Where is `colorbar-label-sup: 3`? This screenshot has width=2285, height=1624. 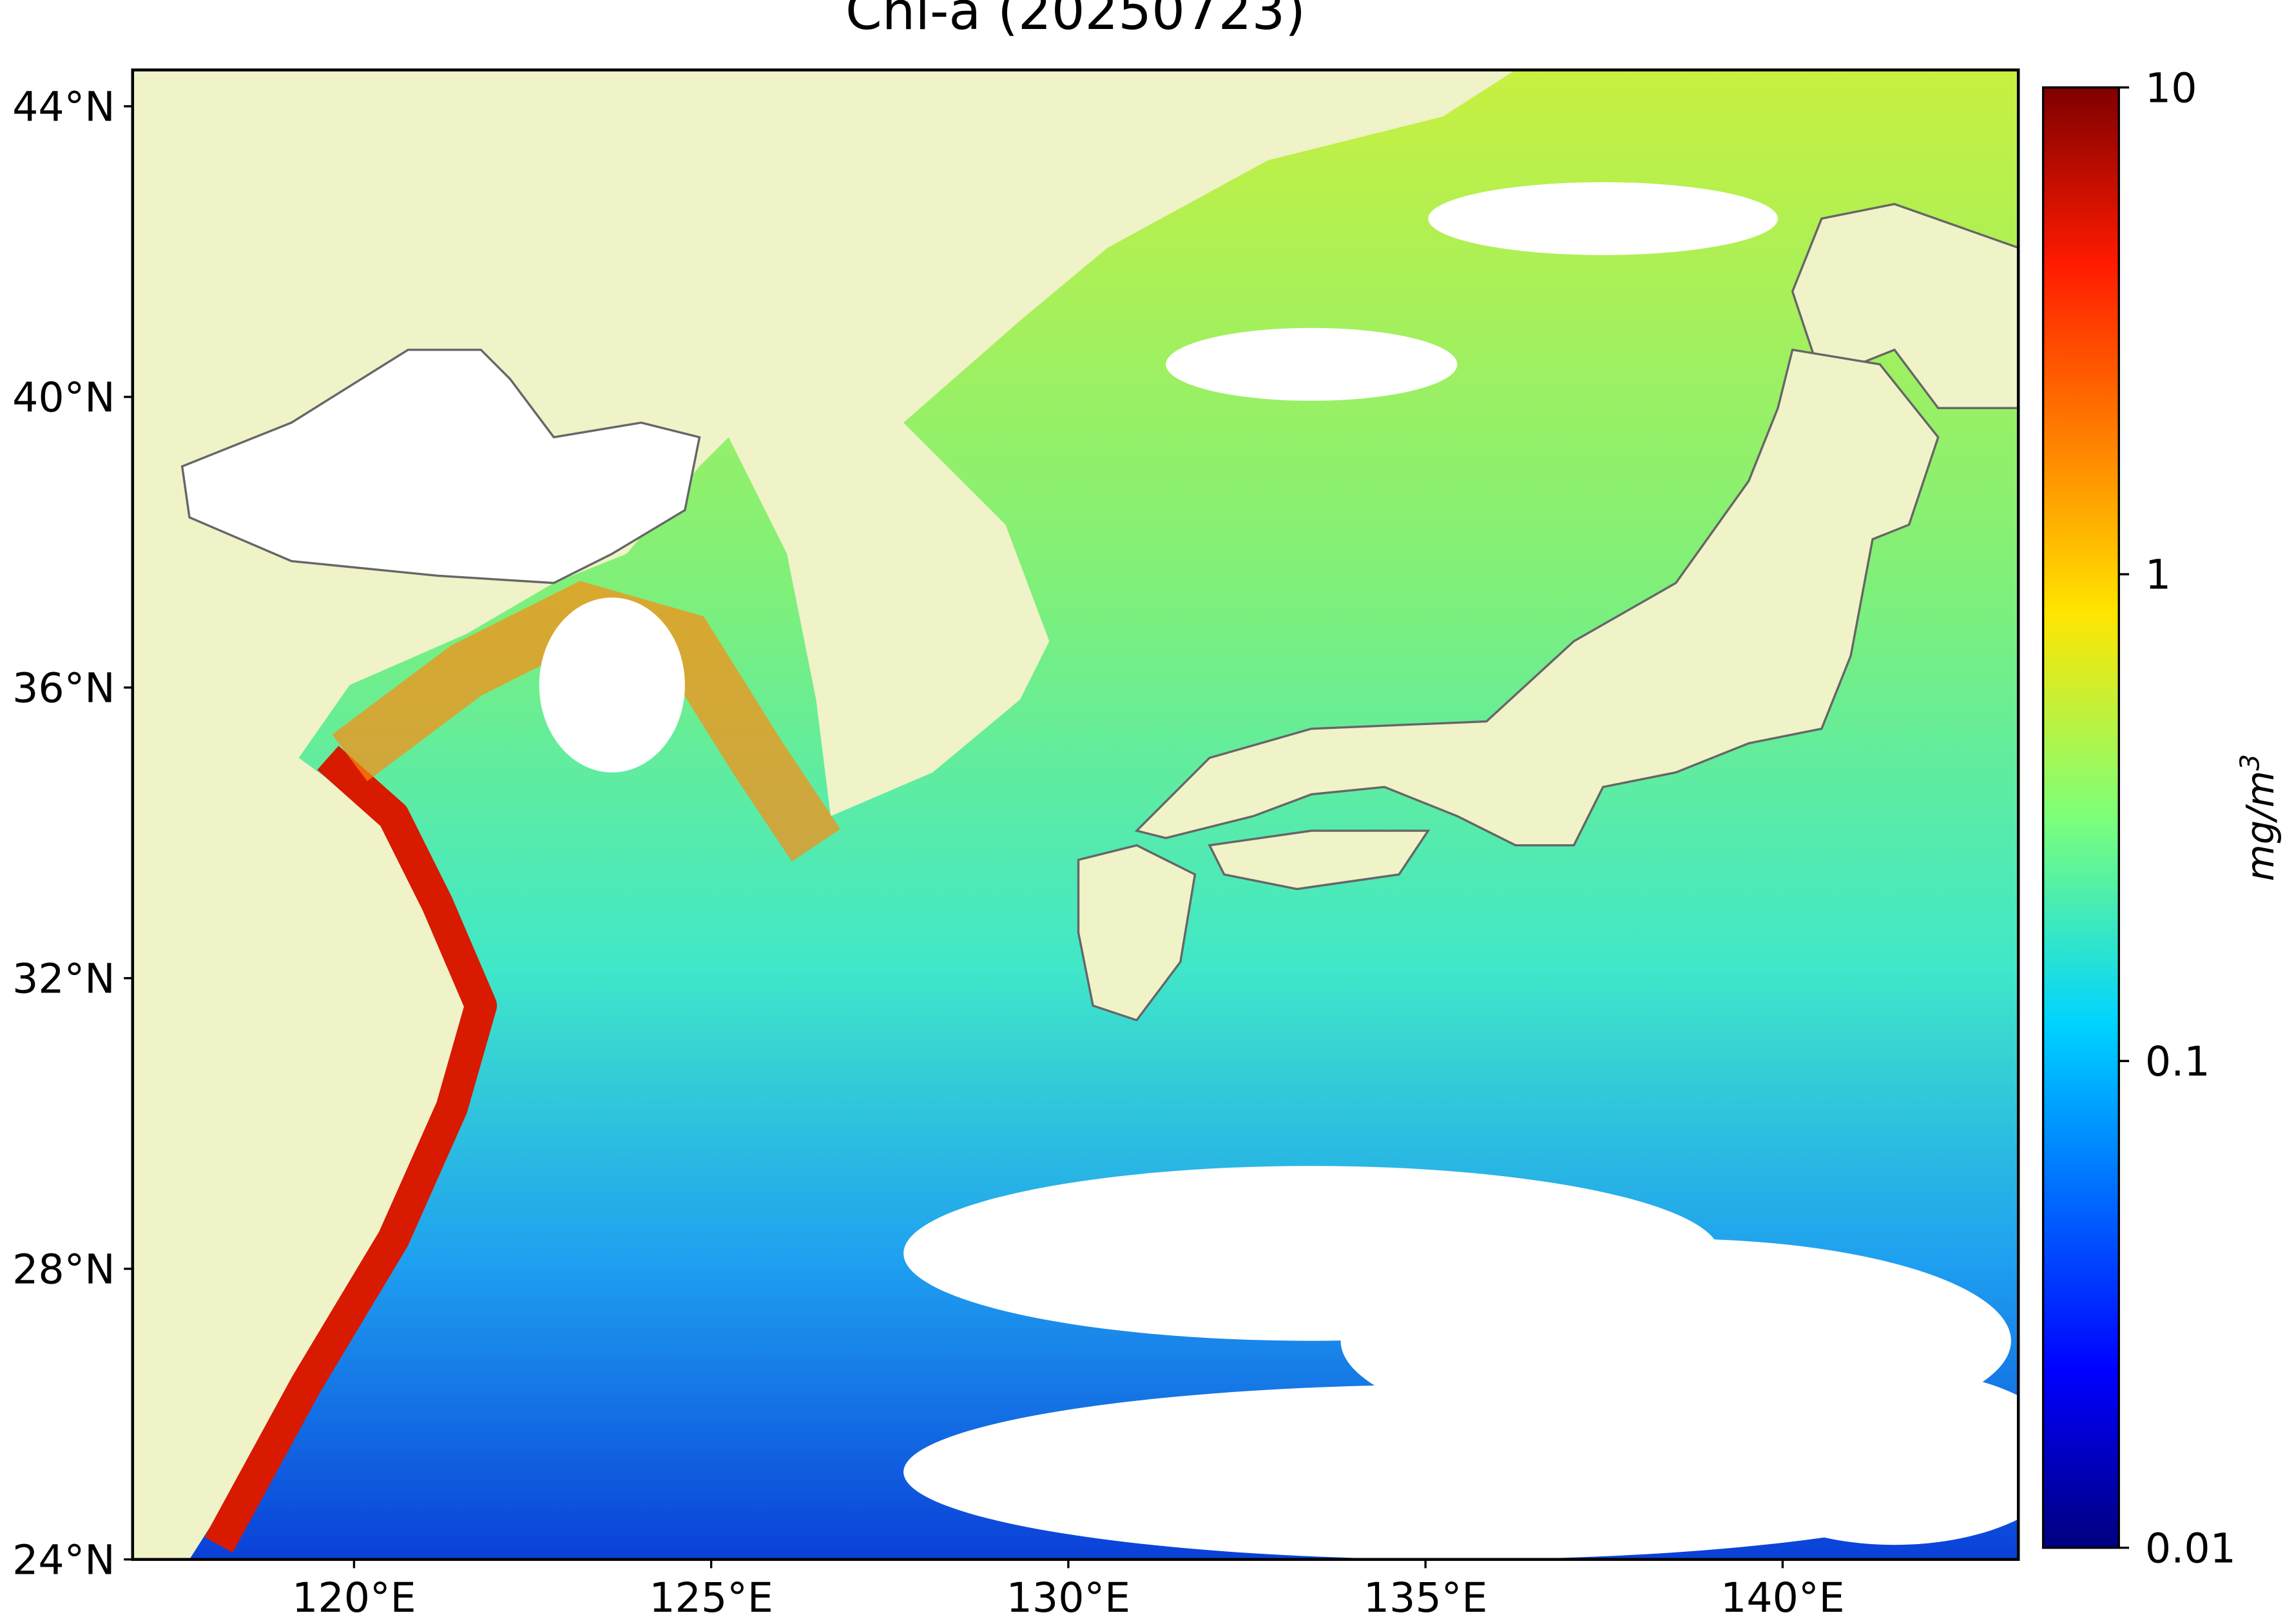 colorbar-label-sup: 3 is located at coordinates (2249, 762).